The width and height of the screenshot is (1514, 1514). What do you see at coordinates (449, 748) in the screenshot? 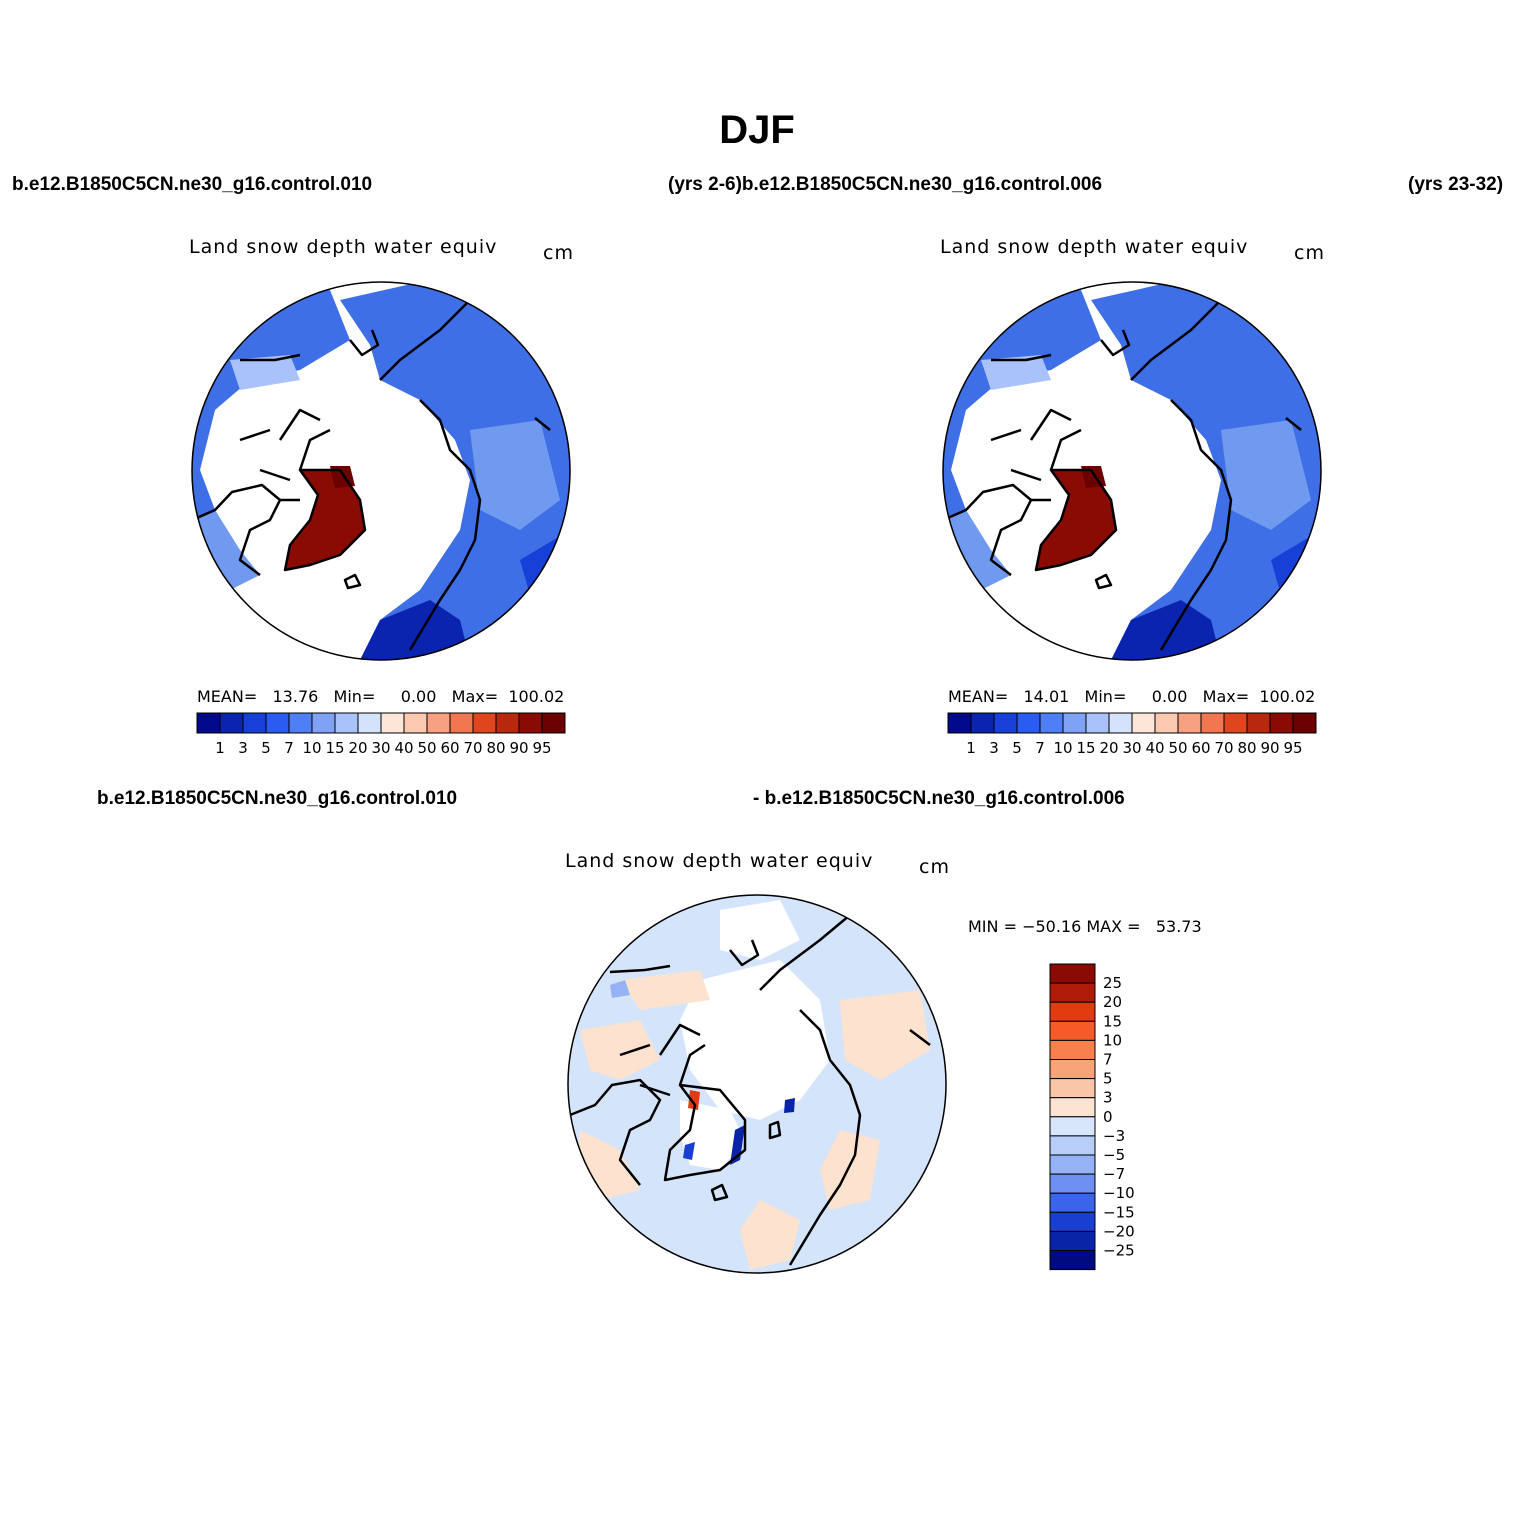
I see `colorbar1-label: 60` at bounding box center [449, 748].